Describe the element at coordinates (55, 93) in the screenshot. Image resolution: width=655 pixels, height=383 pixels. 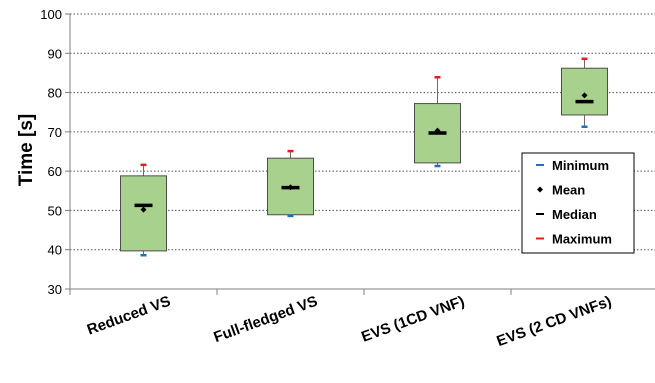
I see `y-tick-label: 80` at that location.